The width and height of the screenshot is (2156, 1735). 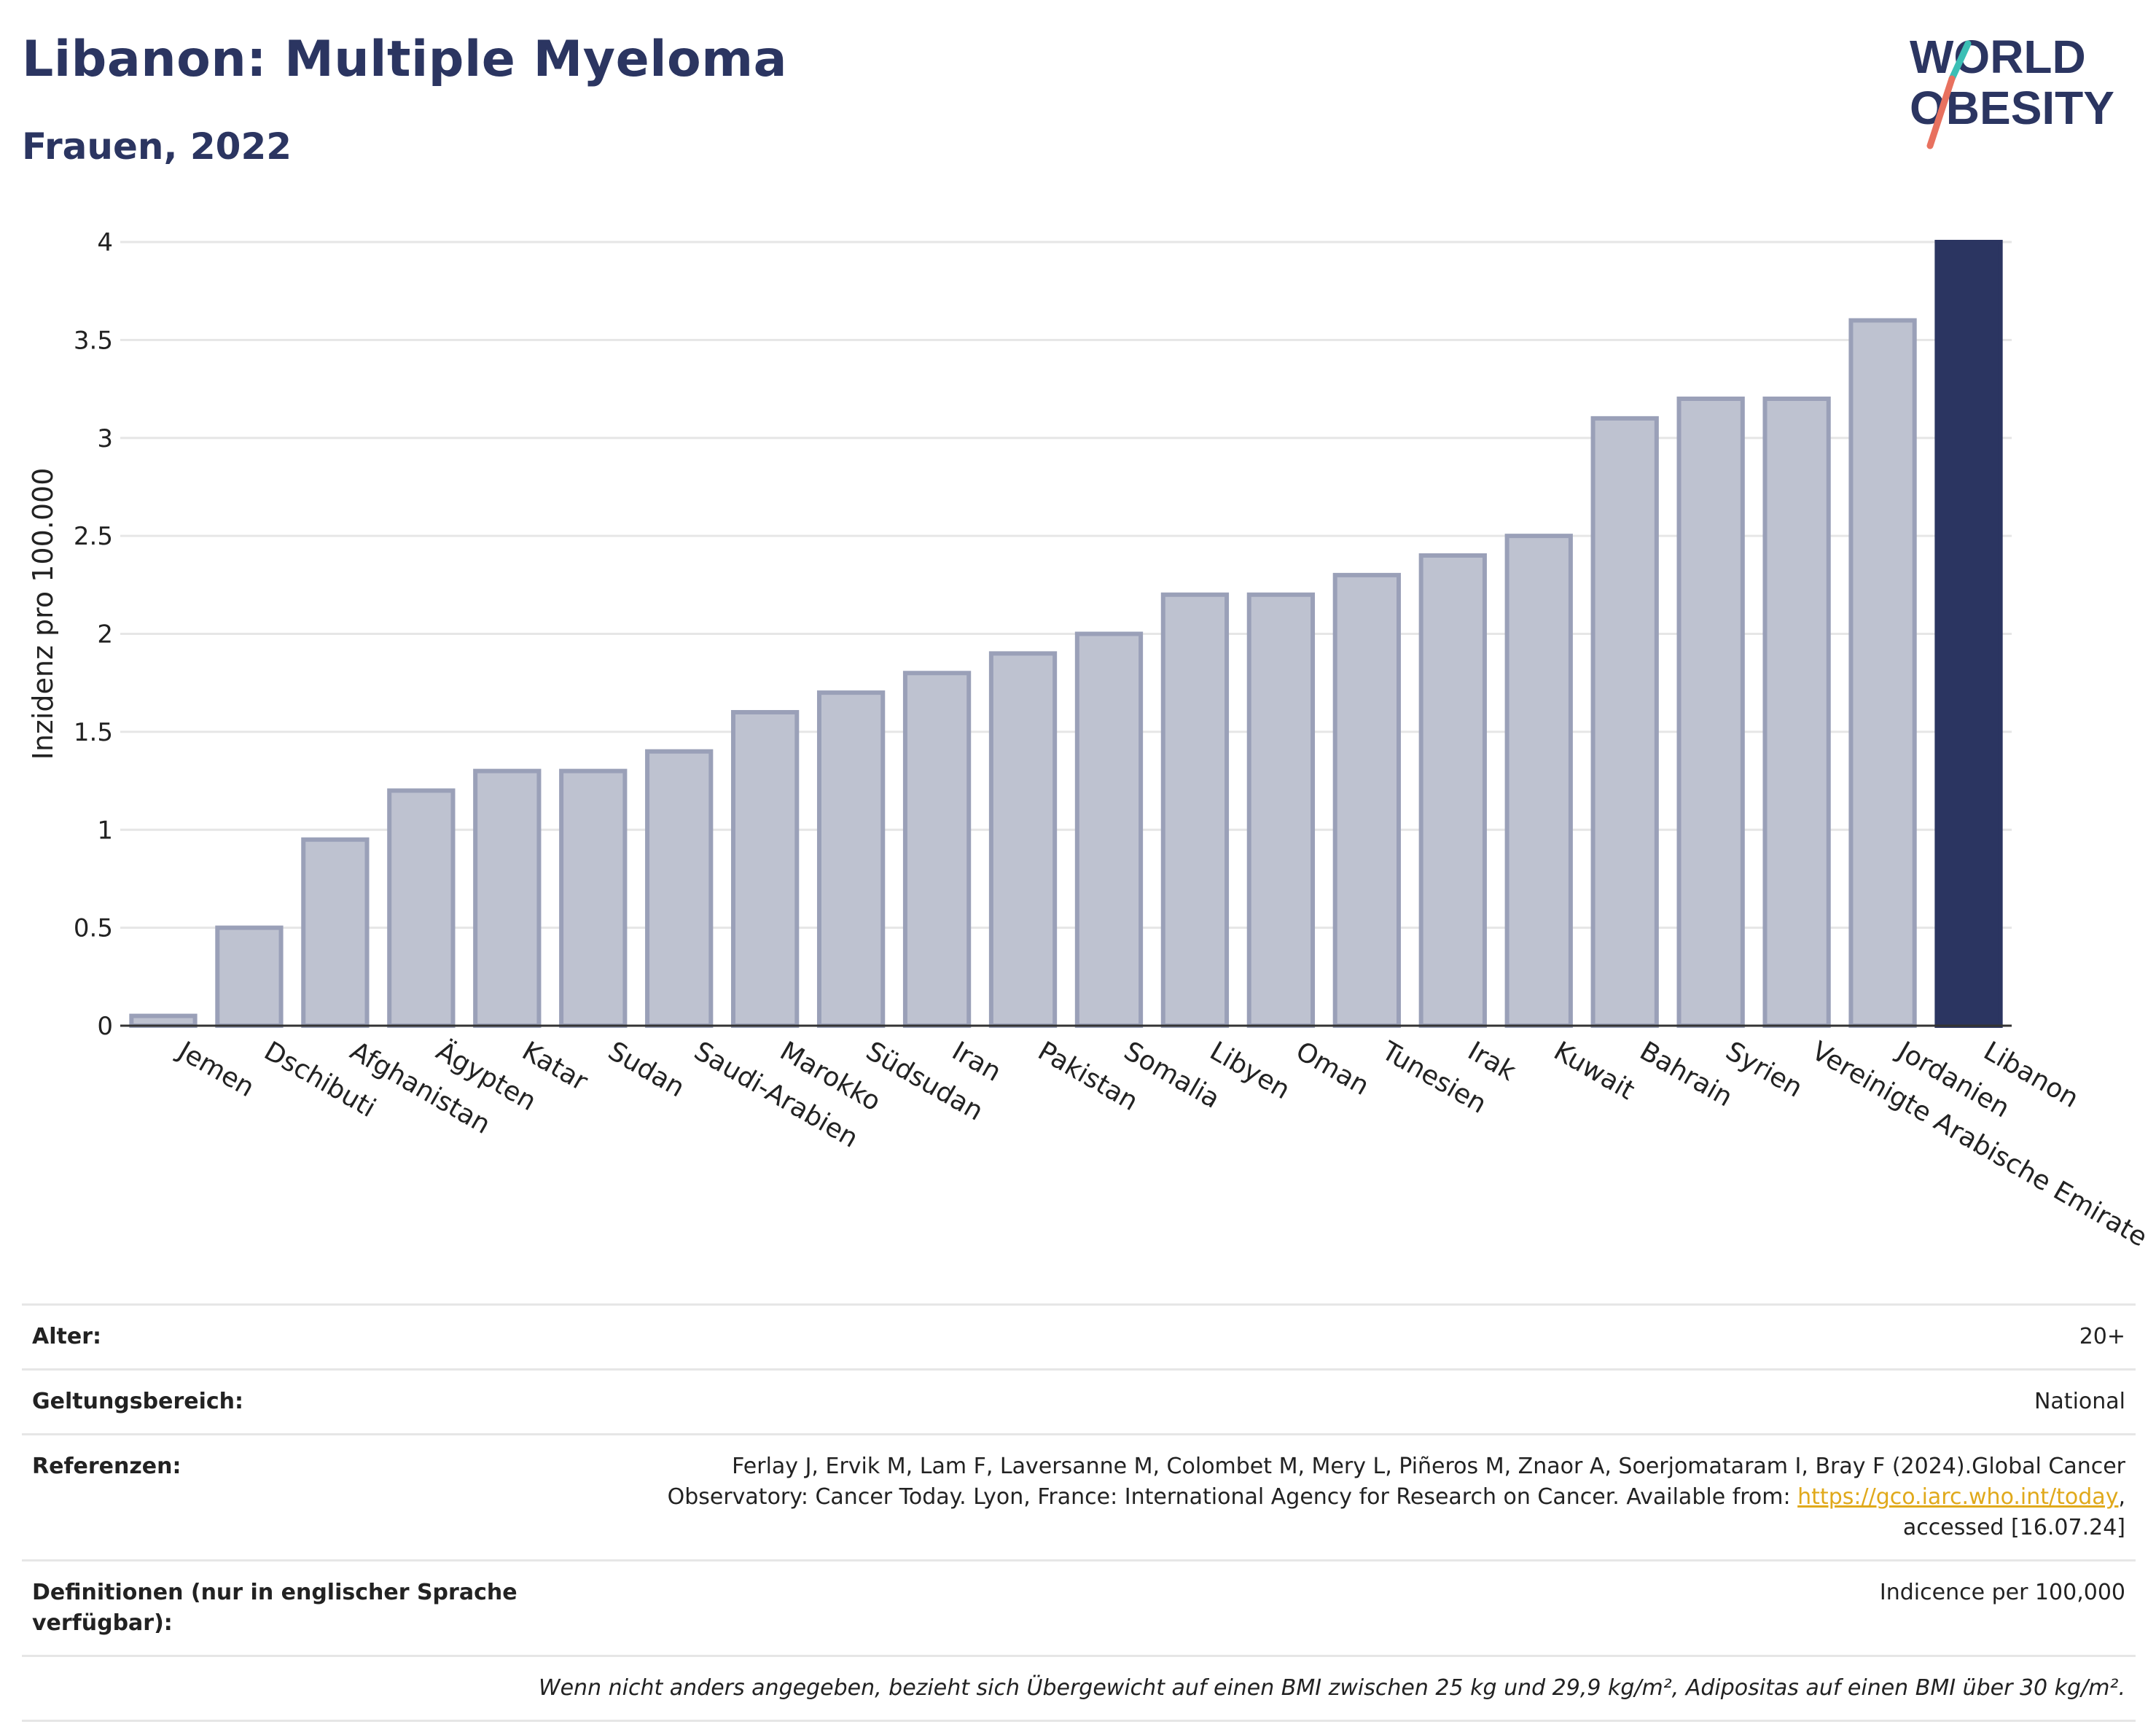 What do you see at coordinates (2080, 1401) in the screenshot?
I see `scope-value: National` at bounding box center [2080, 1401].